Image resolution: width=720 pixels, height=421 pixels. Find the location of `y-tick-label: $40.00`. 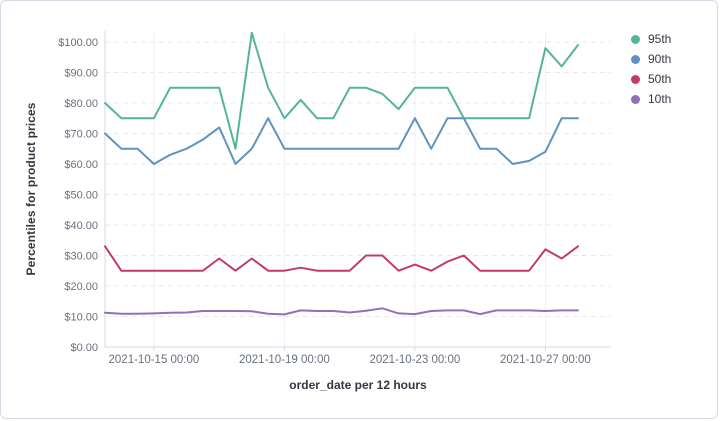

y-tick-label: $40.00 is located at coordinates (81, 226).